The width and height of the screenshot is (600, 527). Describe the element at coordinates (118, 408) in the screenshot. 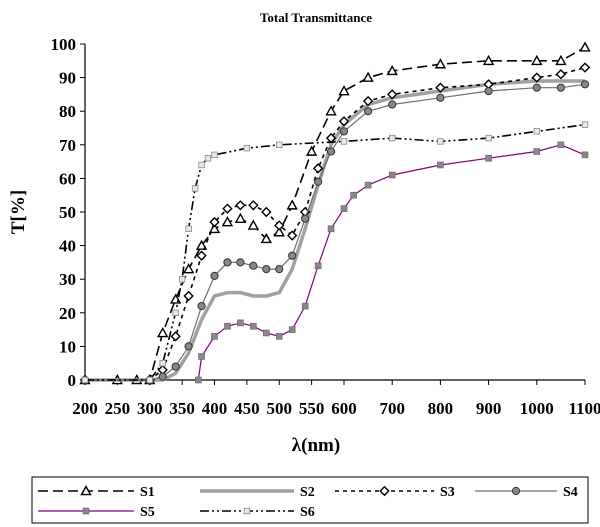

I see `x-tick-label: 250` at that location.